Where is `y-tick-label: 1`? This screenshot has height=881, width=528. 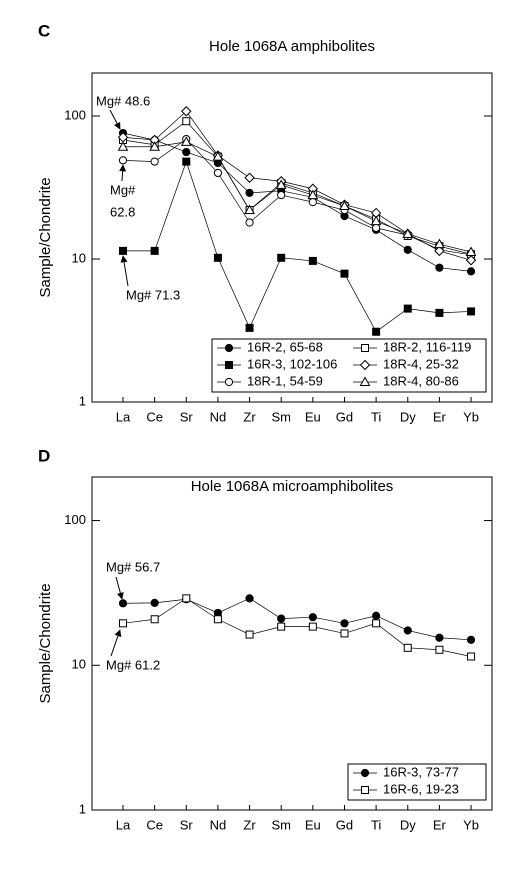
y-tick-label: 1 is located at coordinates (82, 400).